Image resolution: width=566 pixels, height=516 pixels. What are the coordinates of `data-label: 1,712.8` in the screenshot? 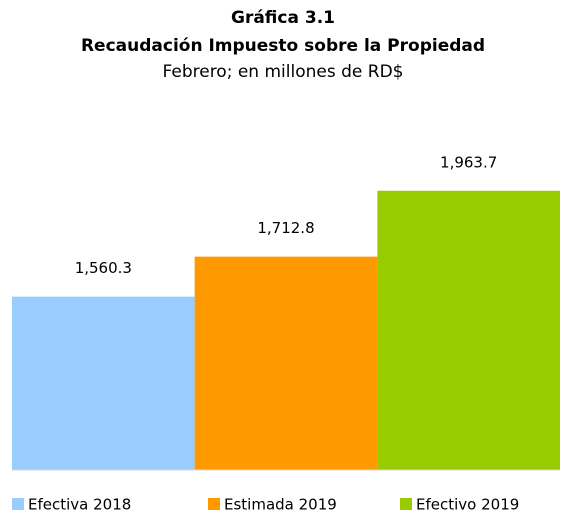 It's located at (285, 228).